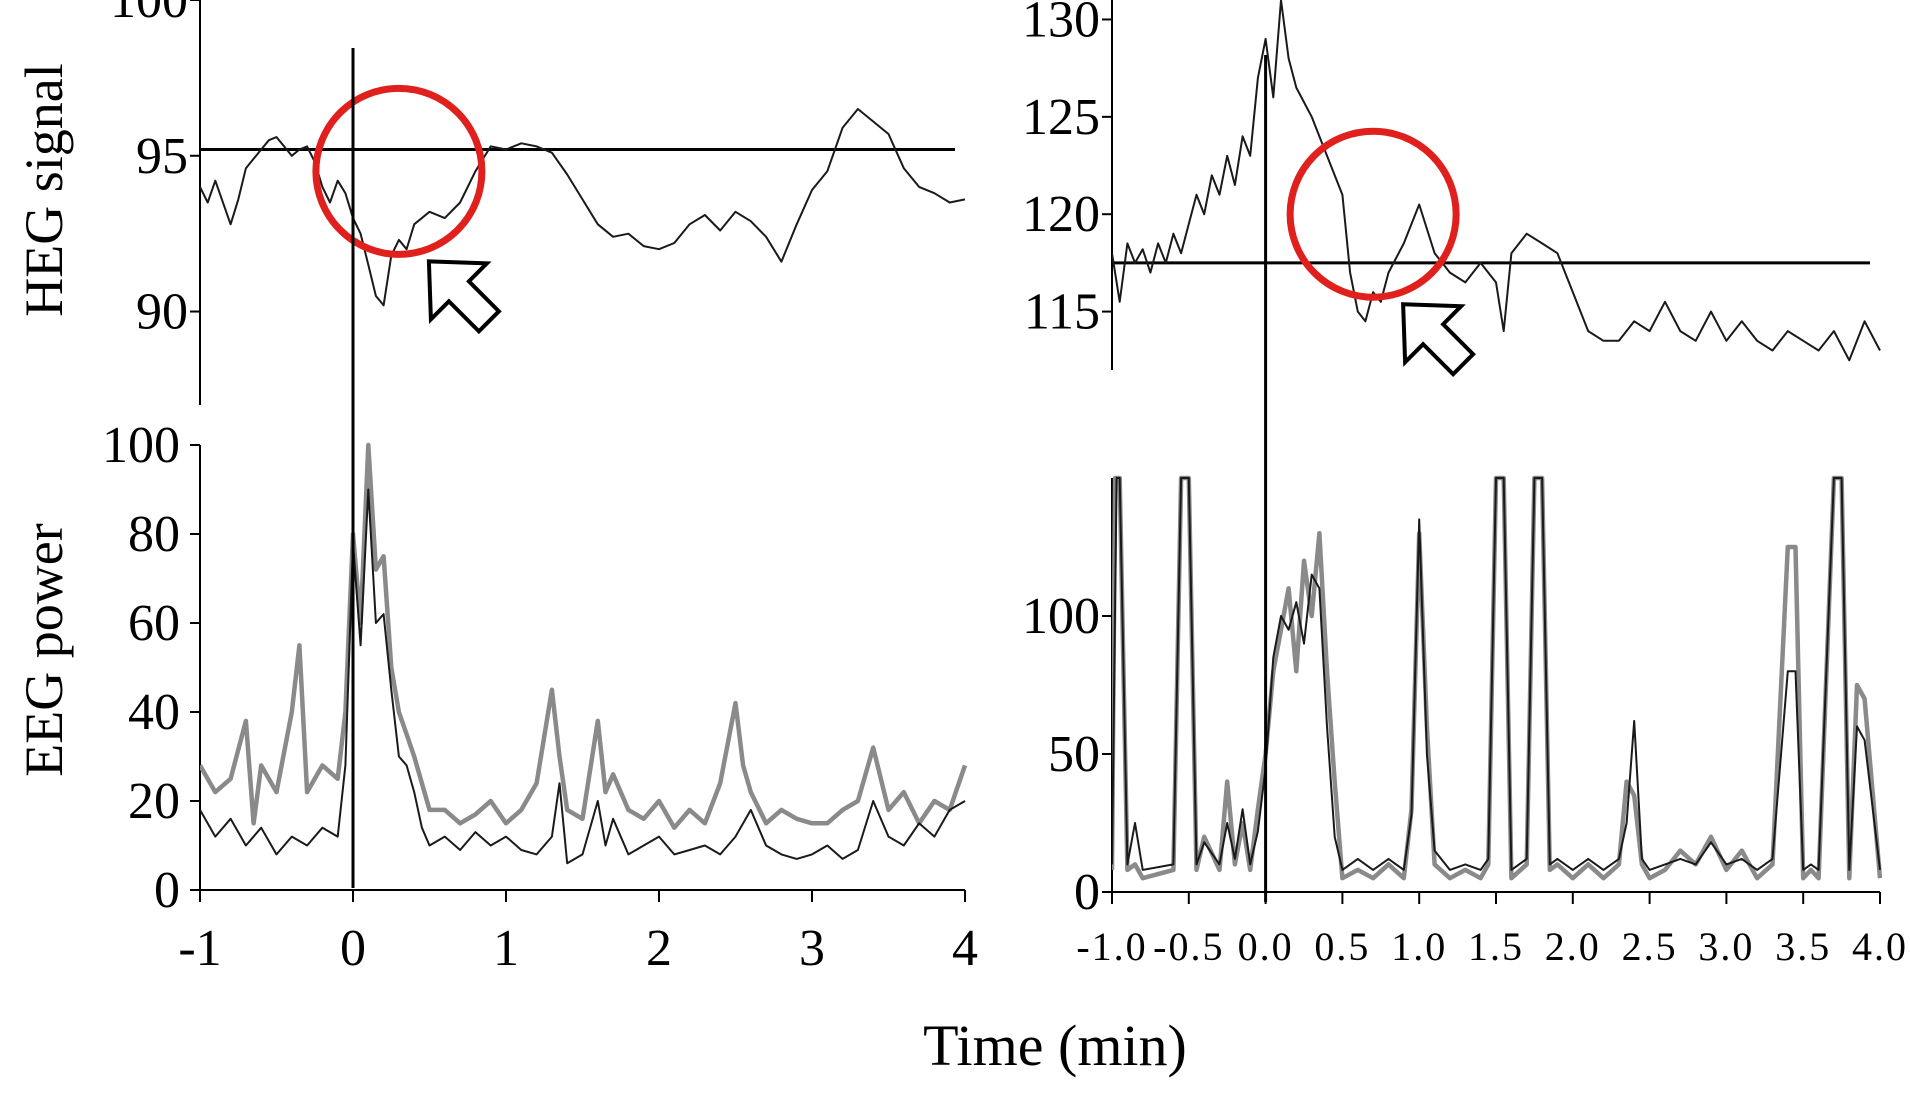  Describe the element at coordinates (1061, 117) in the screenshot. I see `heg-right-ytick-label: 125` at that location.